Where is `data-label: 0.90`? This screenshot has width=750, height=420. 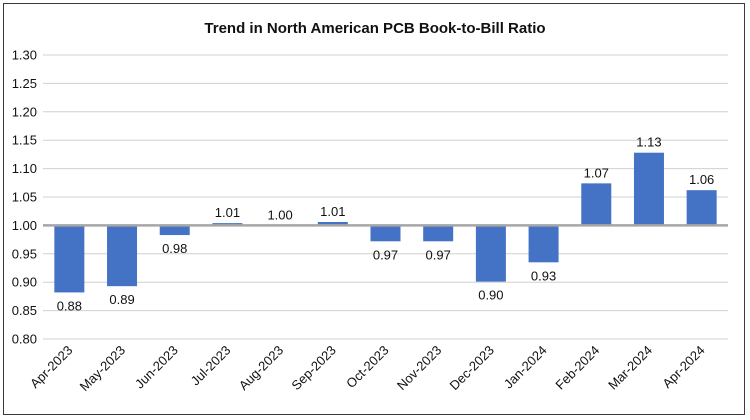
data-label: 0.90 is located at coordinates (490, 295).